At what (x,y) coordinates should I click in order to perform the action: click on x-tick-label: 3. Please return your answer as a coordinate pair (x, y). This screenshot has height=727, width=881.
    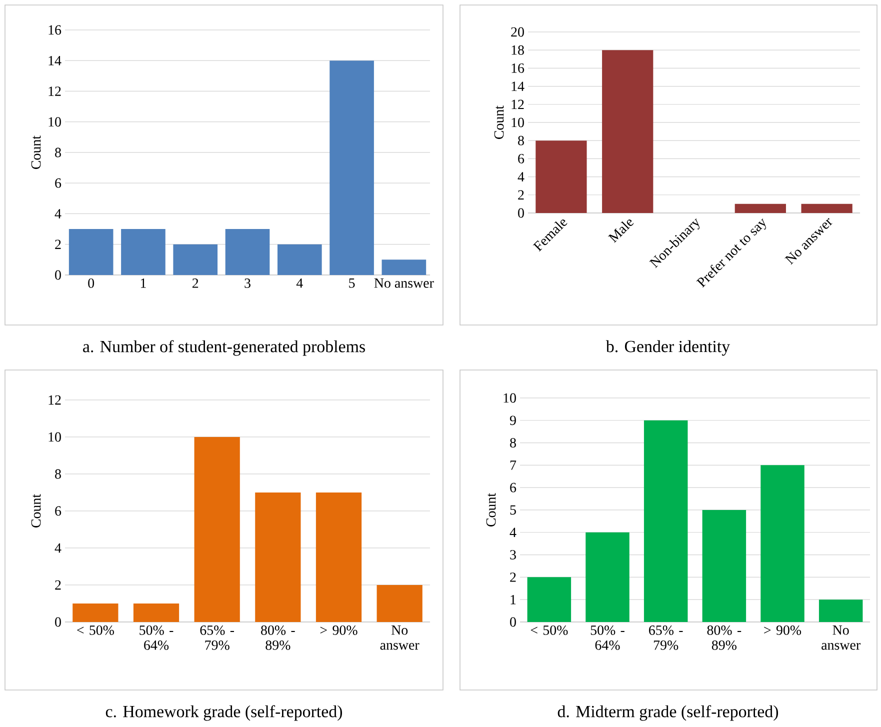
    Looking at the image, I should click on (247, 283).